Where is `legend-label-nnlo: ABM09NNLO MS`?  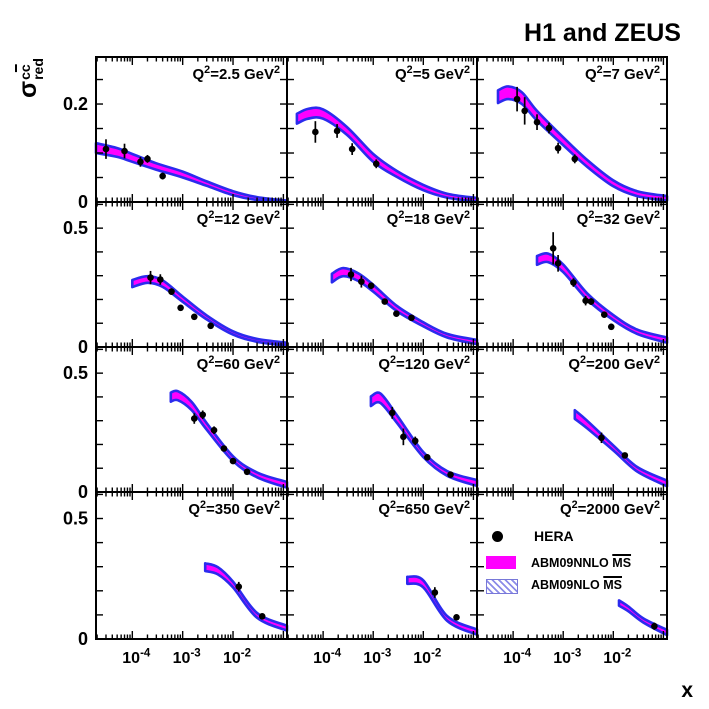 legend-label-nnlo: ABM09NNLO MS is located at coordinates (581, 563).